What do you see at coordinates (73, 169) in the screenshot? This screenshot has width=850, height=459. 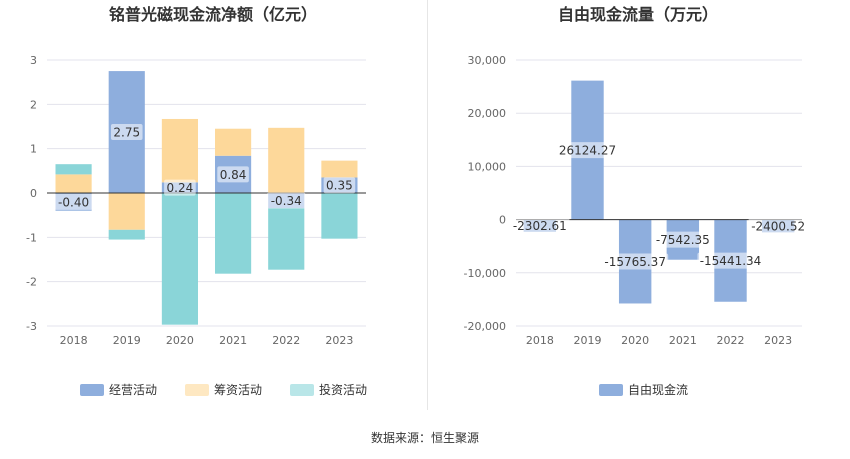 I see `bar-2-2018` at bounding box center [73, 169].